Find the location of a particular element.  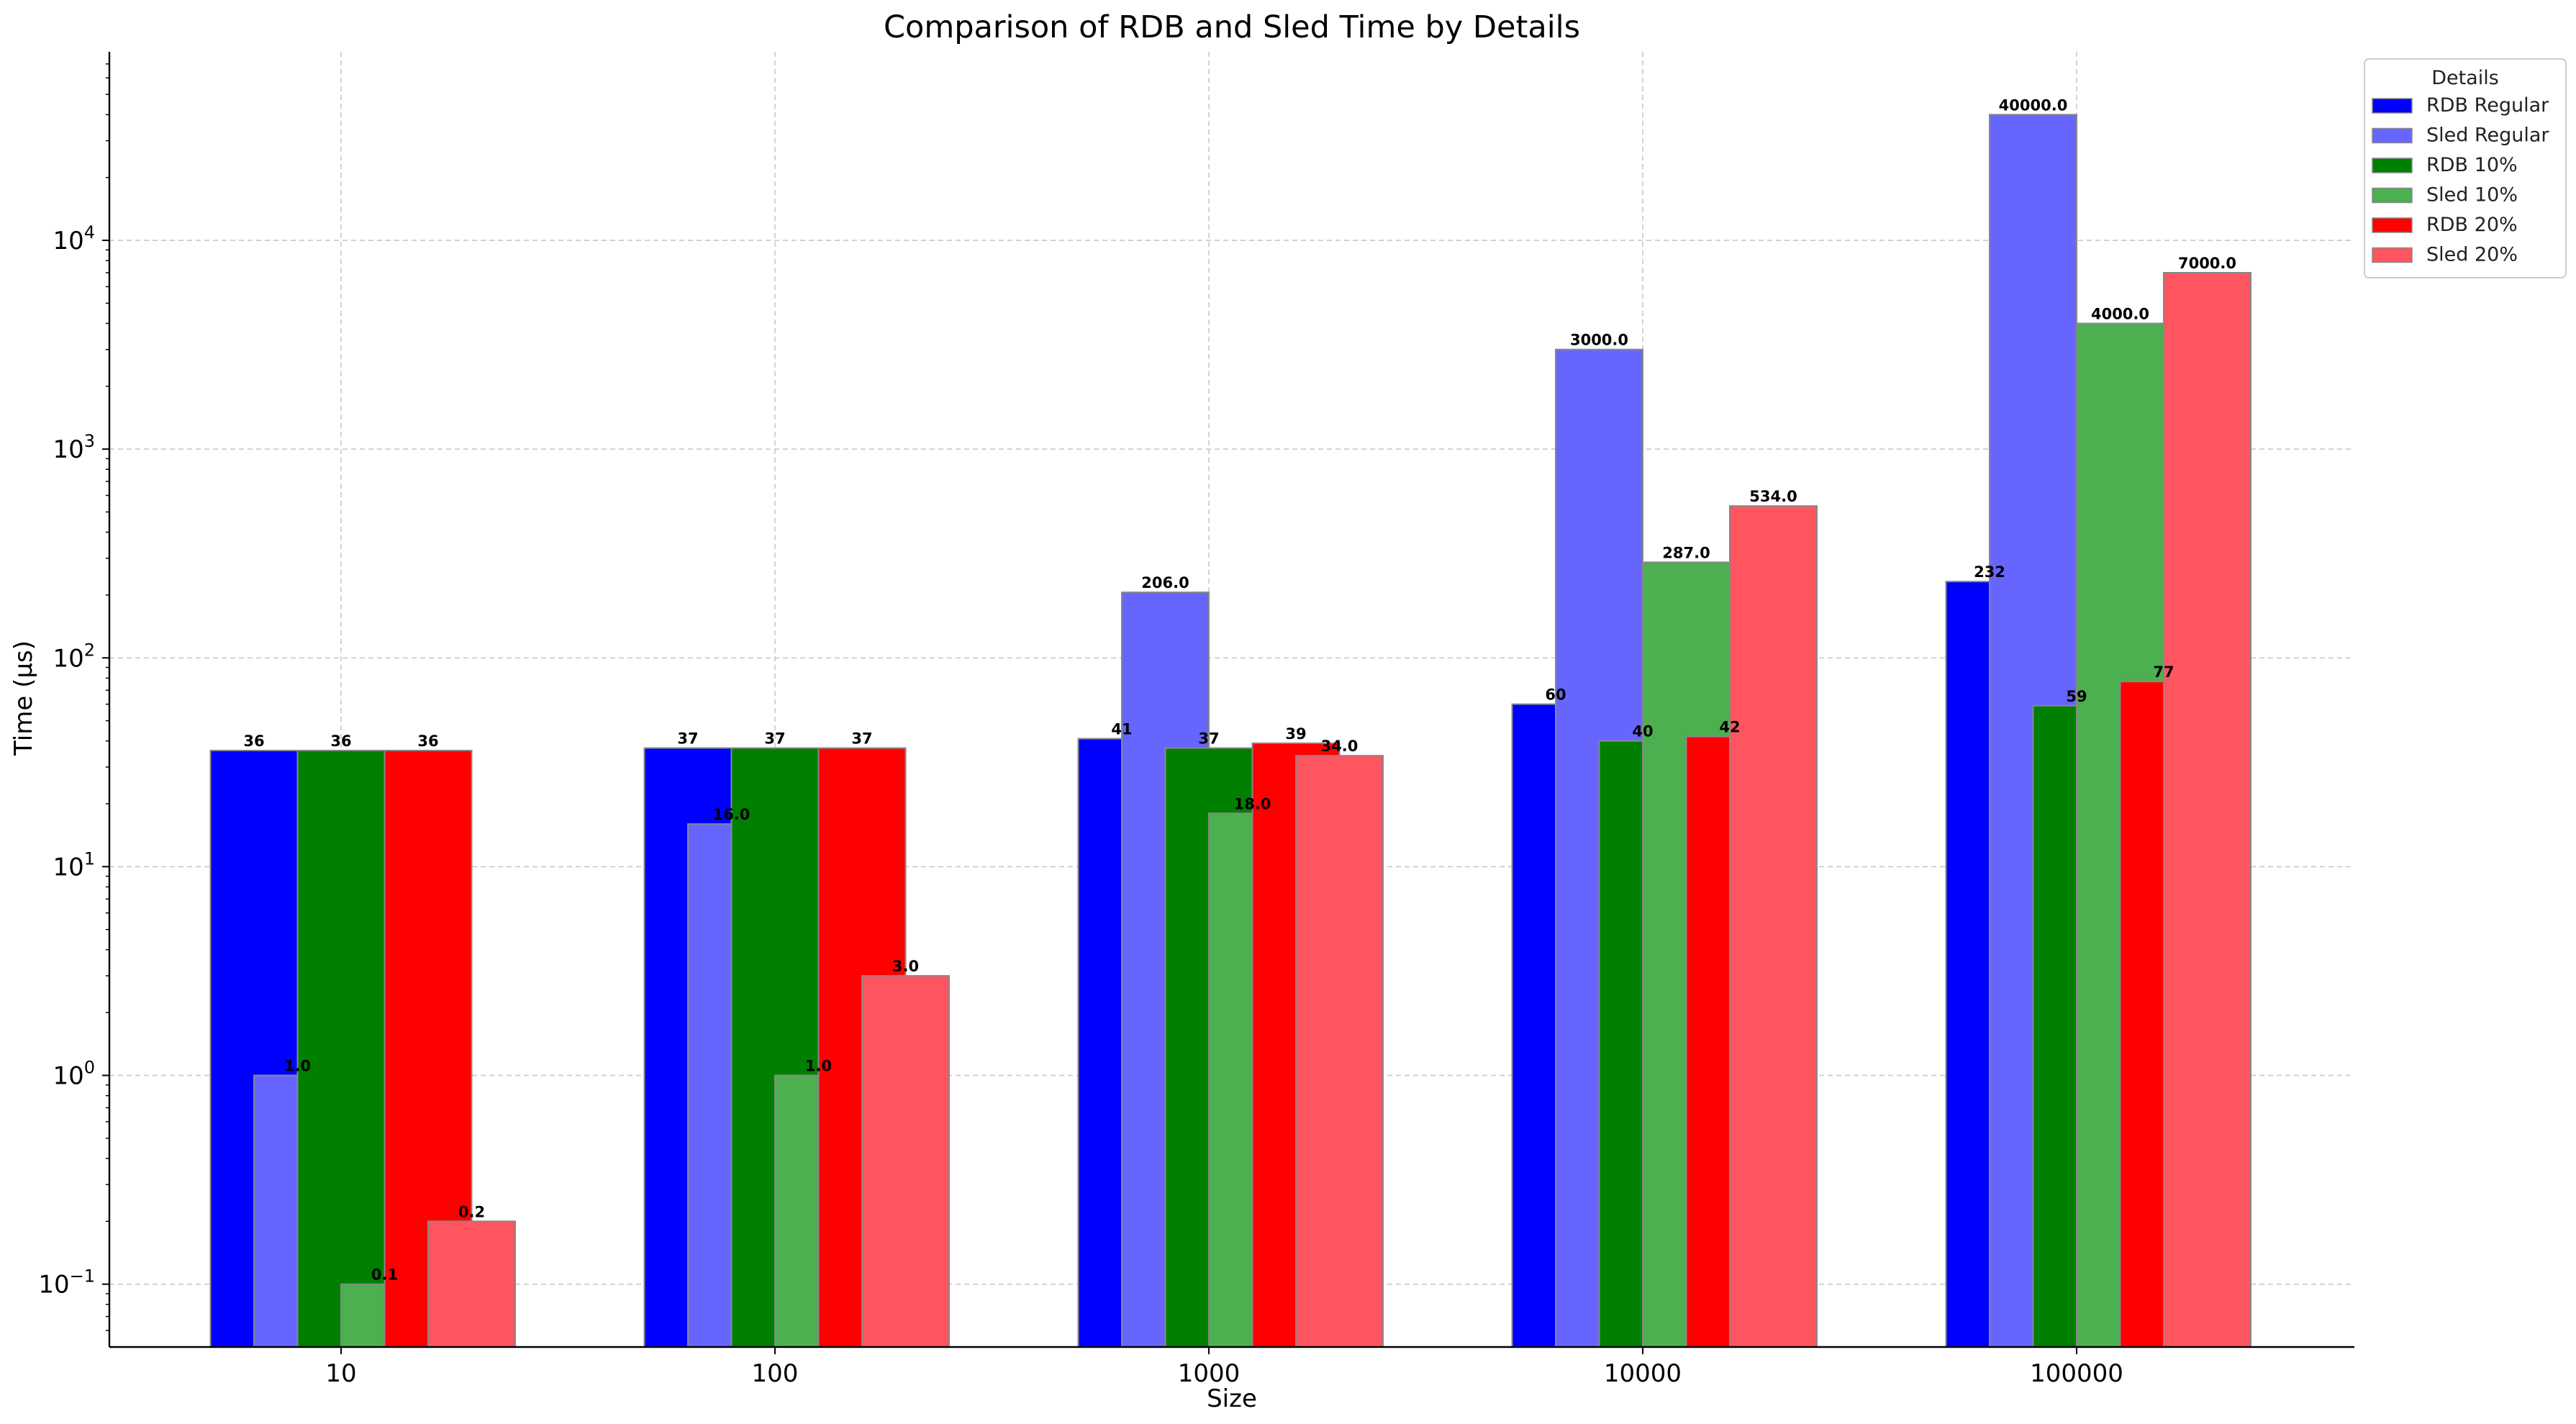

legend-box is located at coordinates (2465, 168).